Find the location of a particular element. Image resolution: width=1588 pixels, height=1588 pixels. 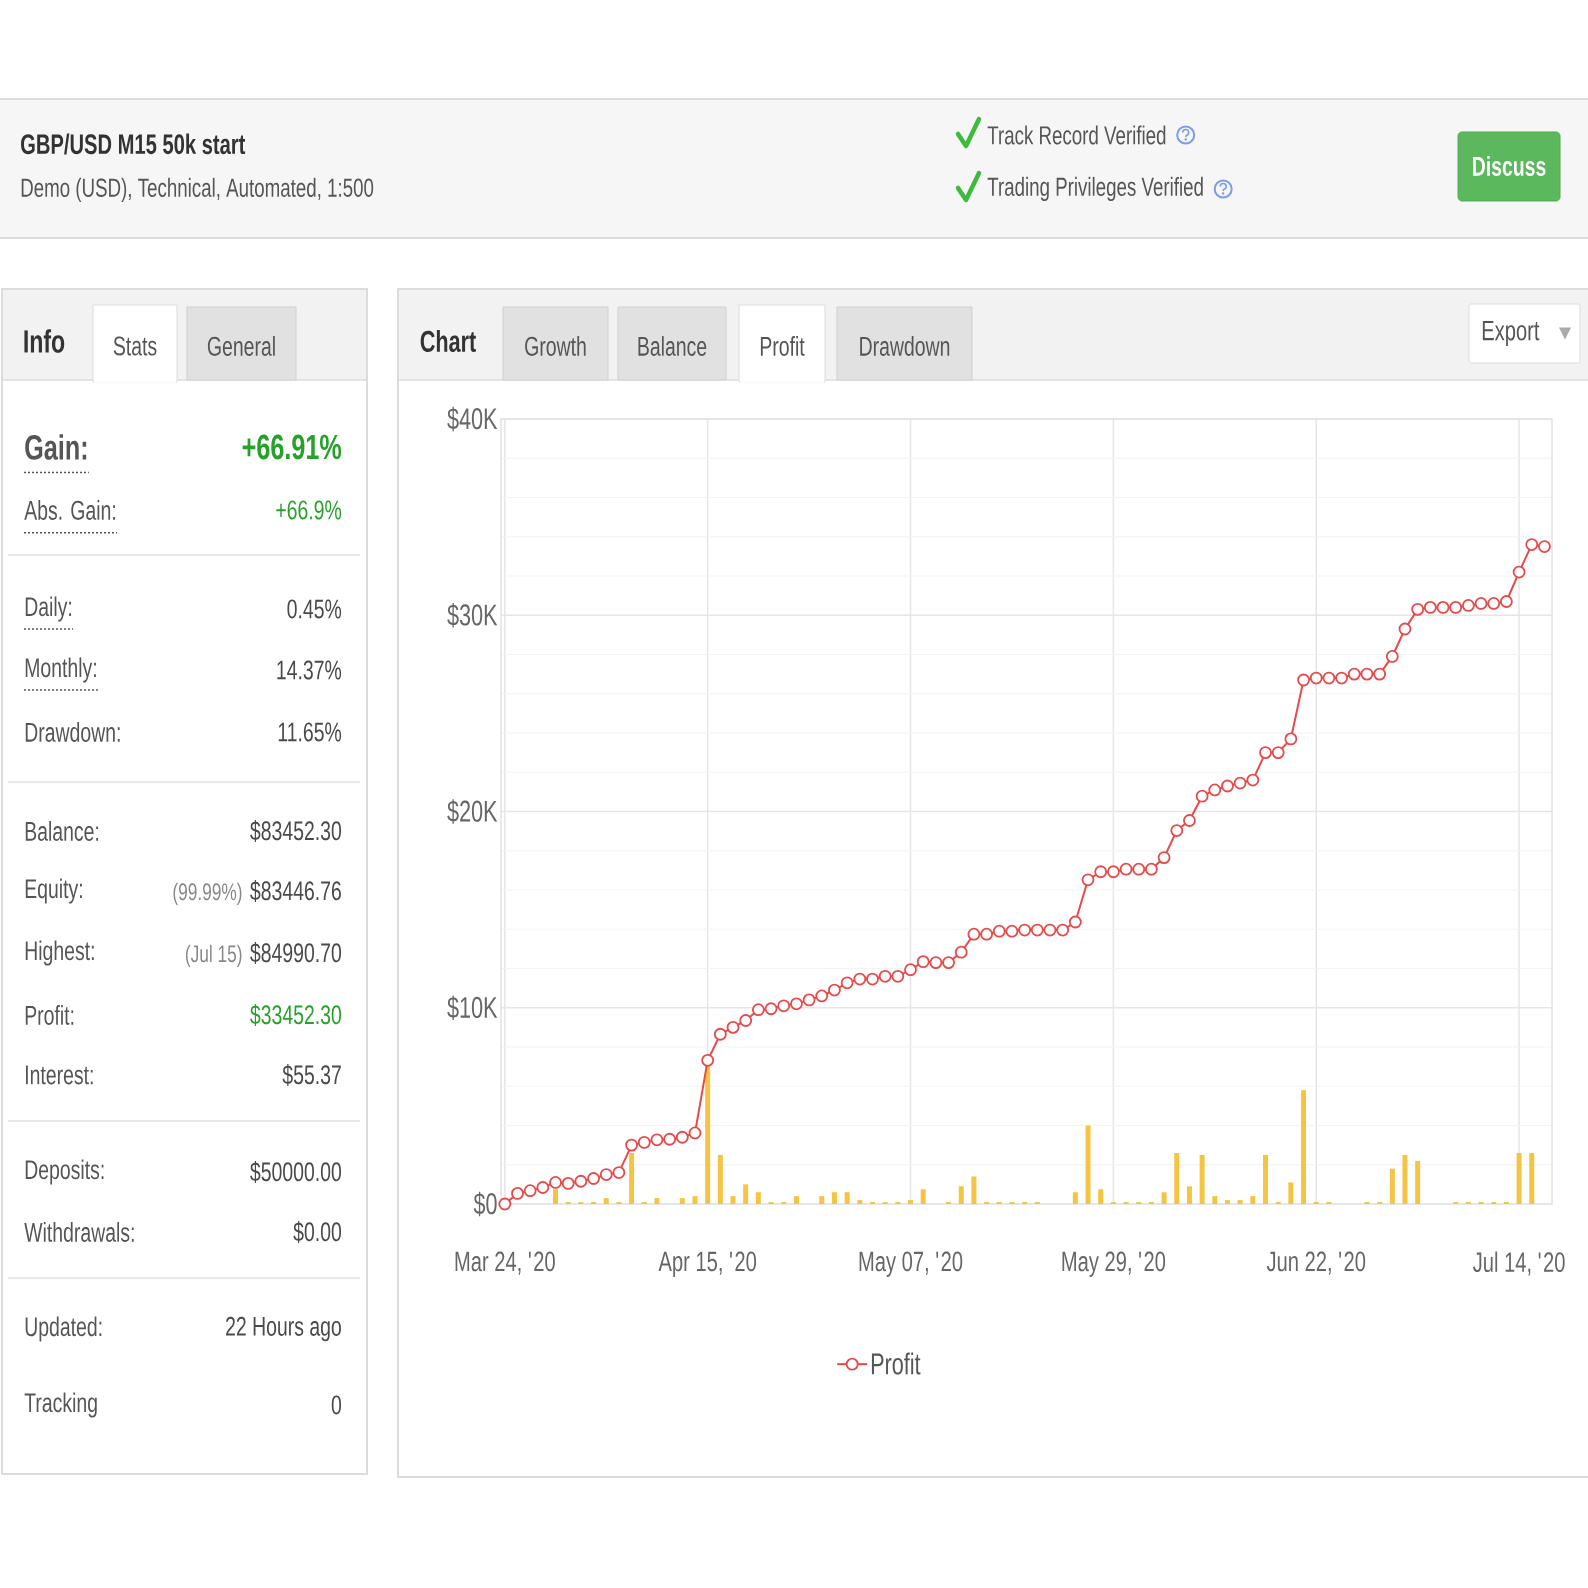

text: $50000.00 is located at coordinates (296, 1172).